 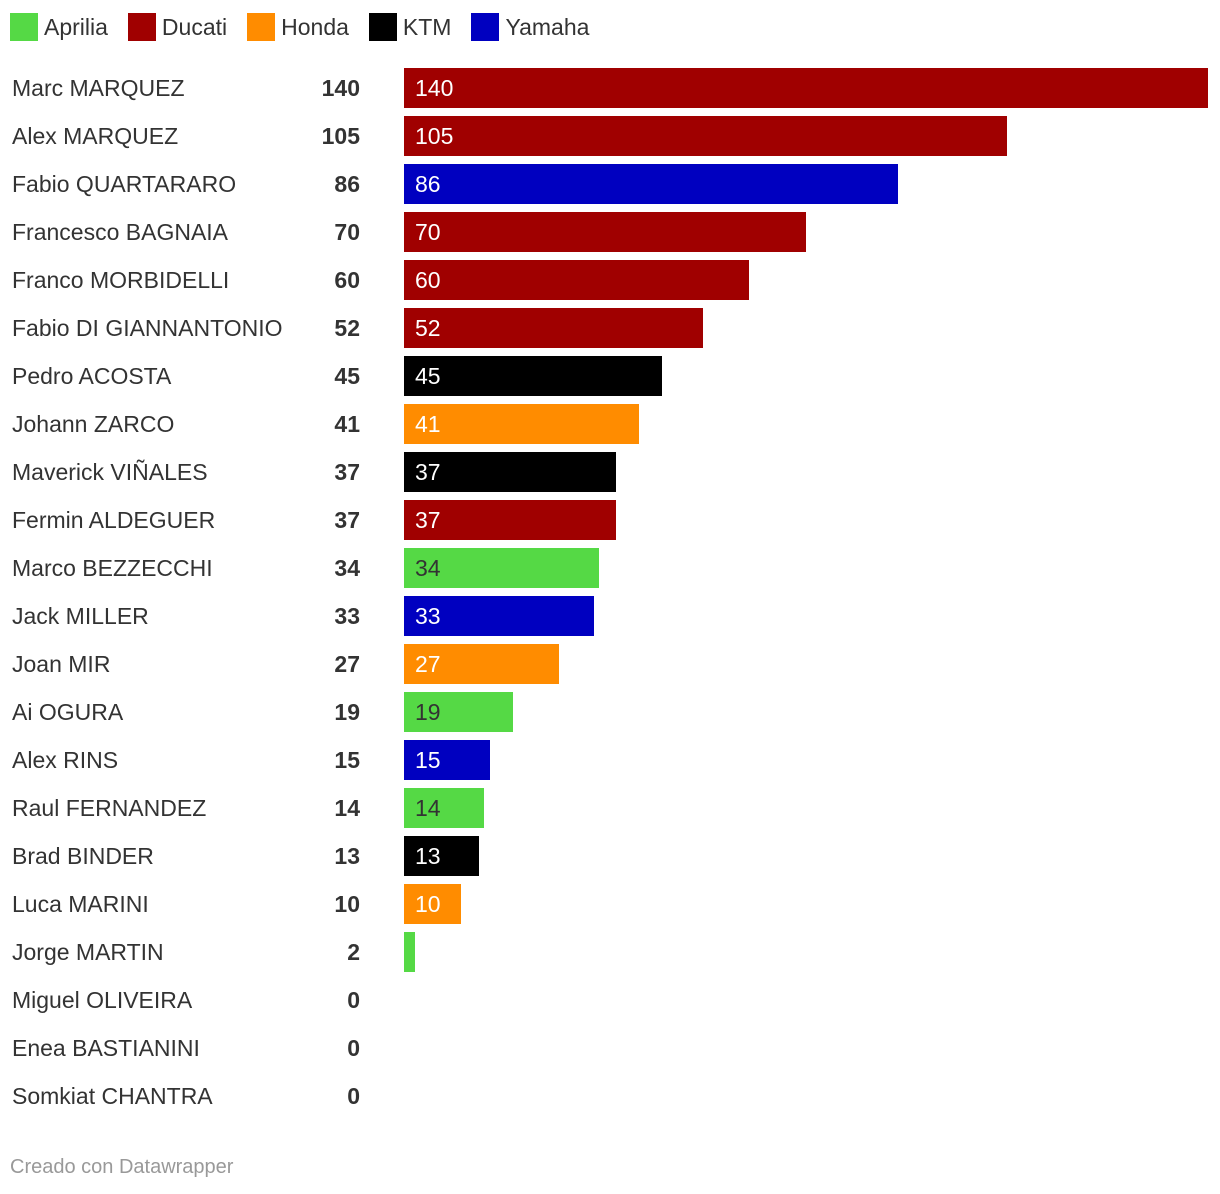 I want to click on chart-row: Marco BEZZECCHI 34 34, so click(x=610, y=568).